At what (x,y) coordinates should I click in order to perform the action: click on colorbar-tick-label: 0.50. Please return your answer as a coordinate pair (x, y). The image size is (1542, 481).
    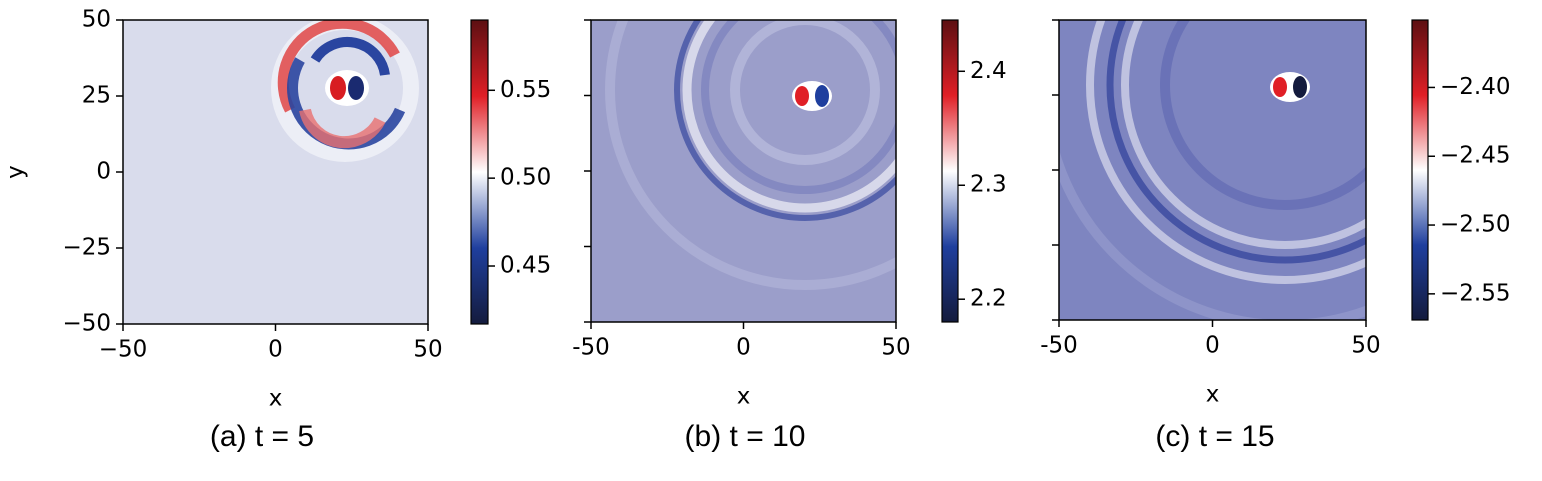
    Looking at the image, I should click on (525, 178).